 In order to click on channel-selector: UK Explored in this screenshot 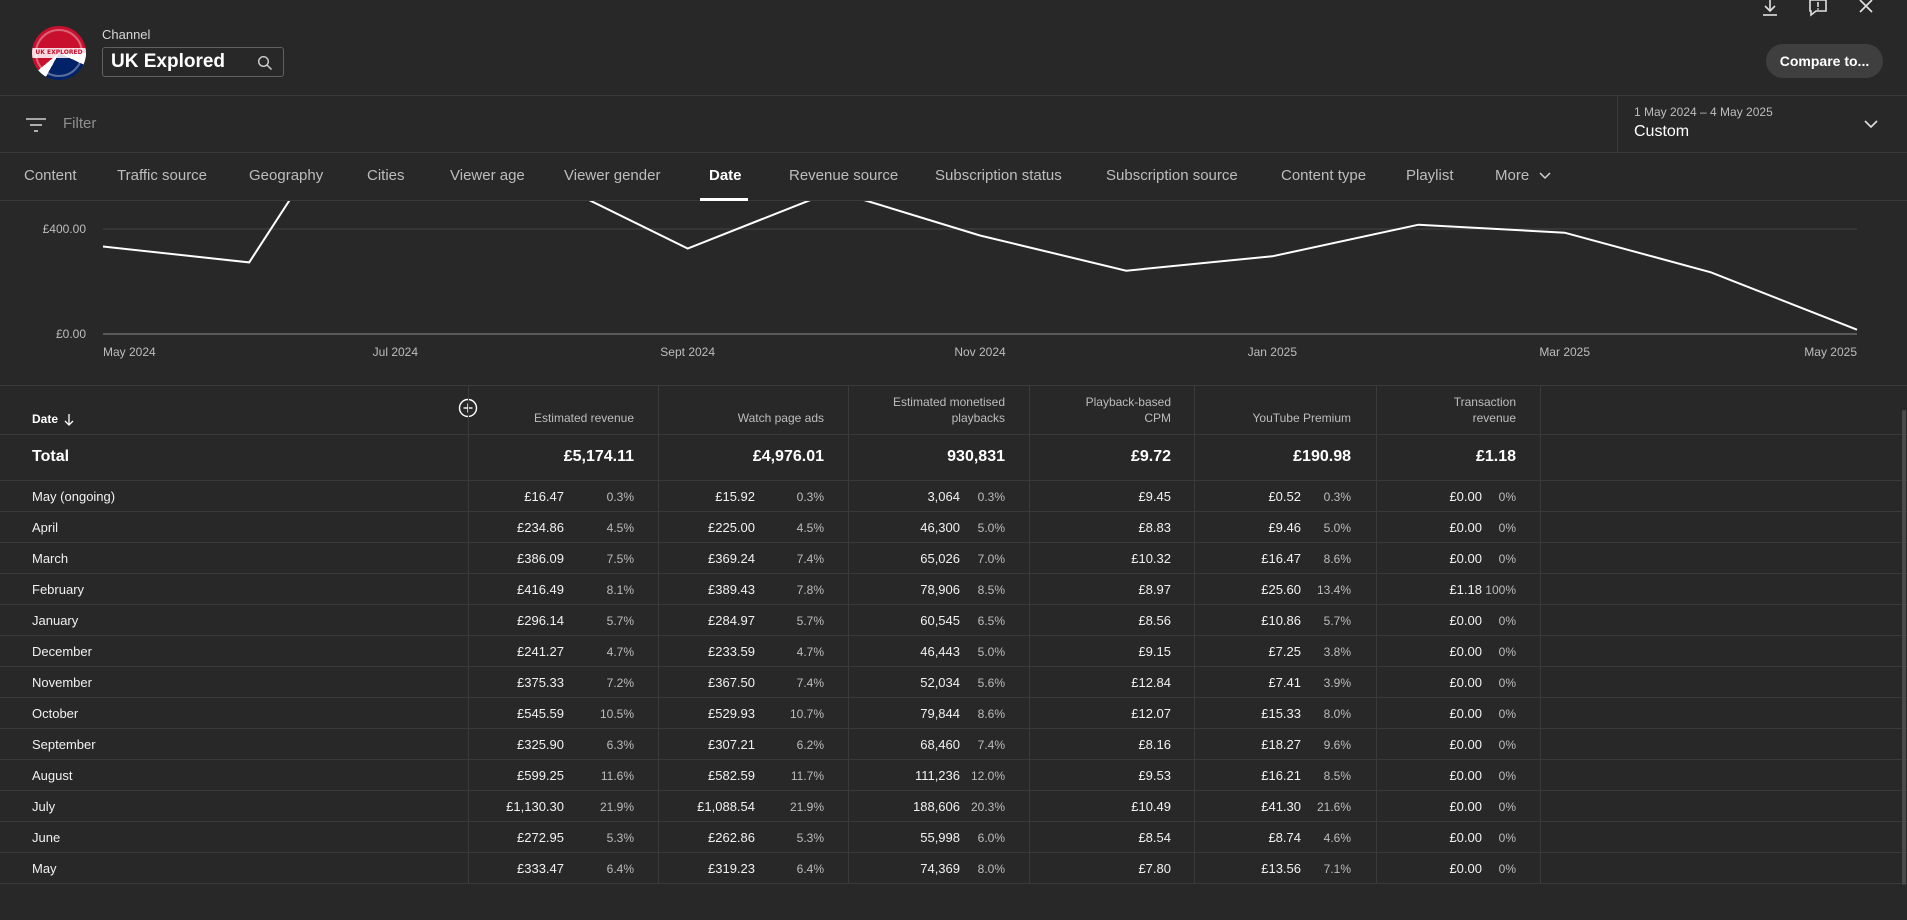, I will do `click(193, 62)`.